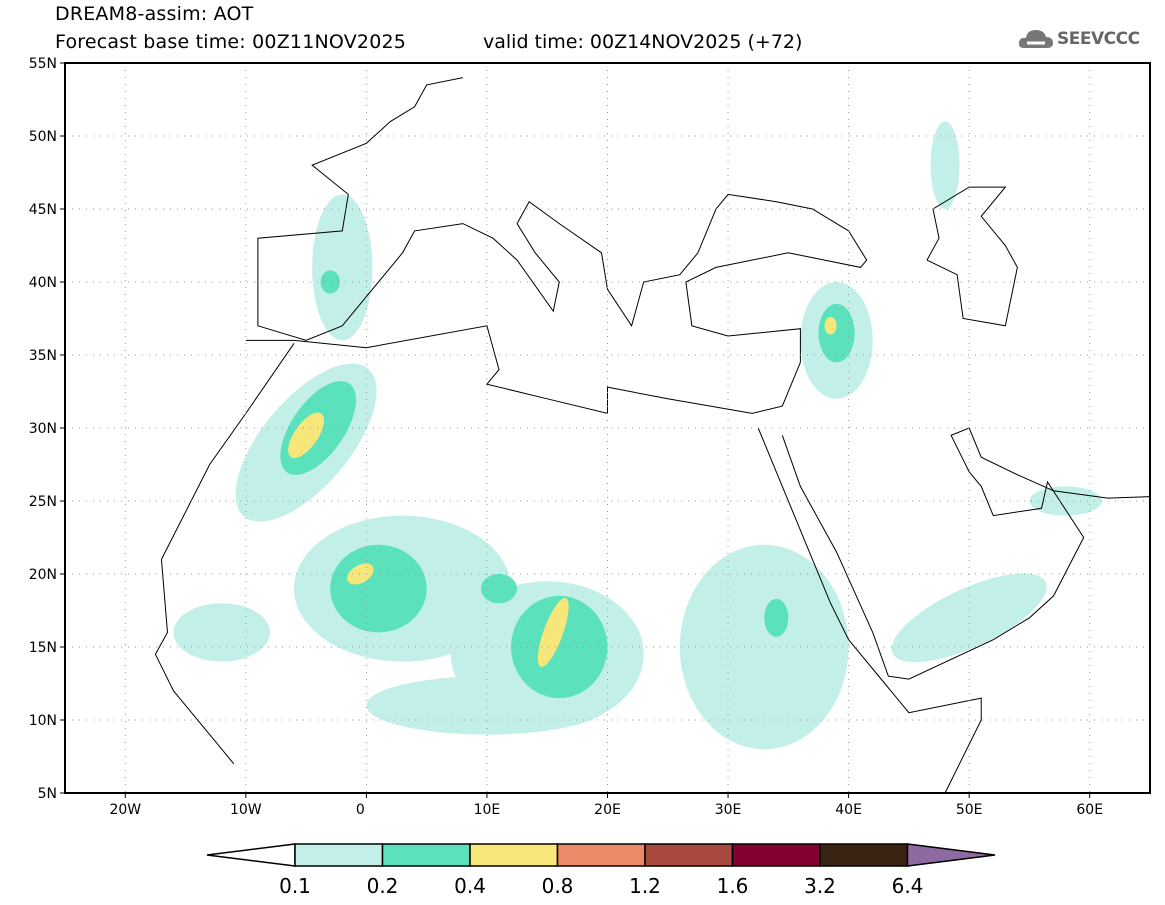  What do you see at coordinates (43, 64) in the screenshot?
I see `lat-tick-label: 55N` at bounding box center [43, 64].